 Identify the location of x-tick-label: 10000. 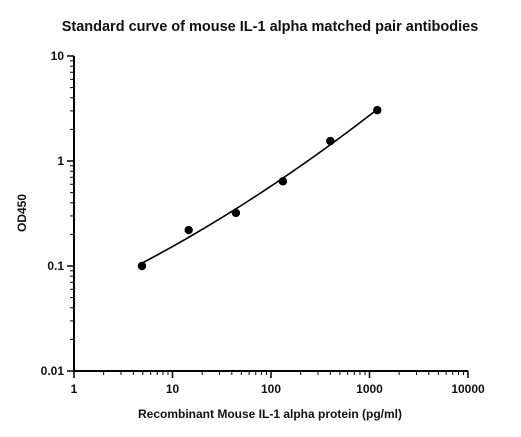
(468, 389).